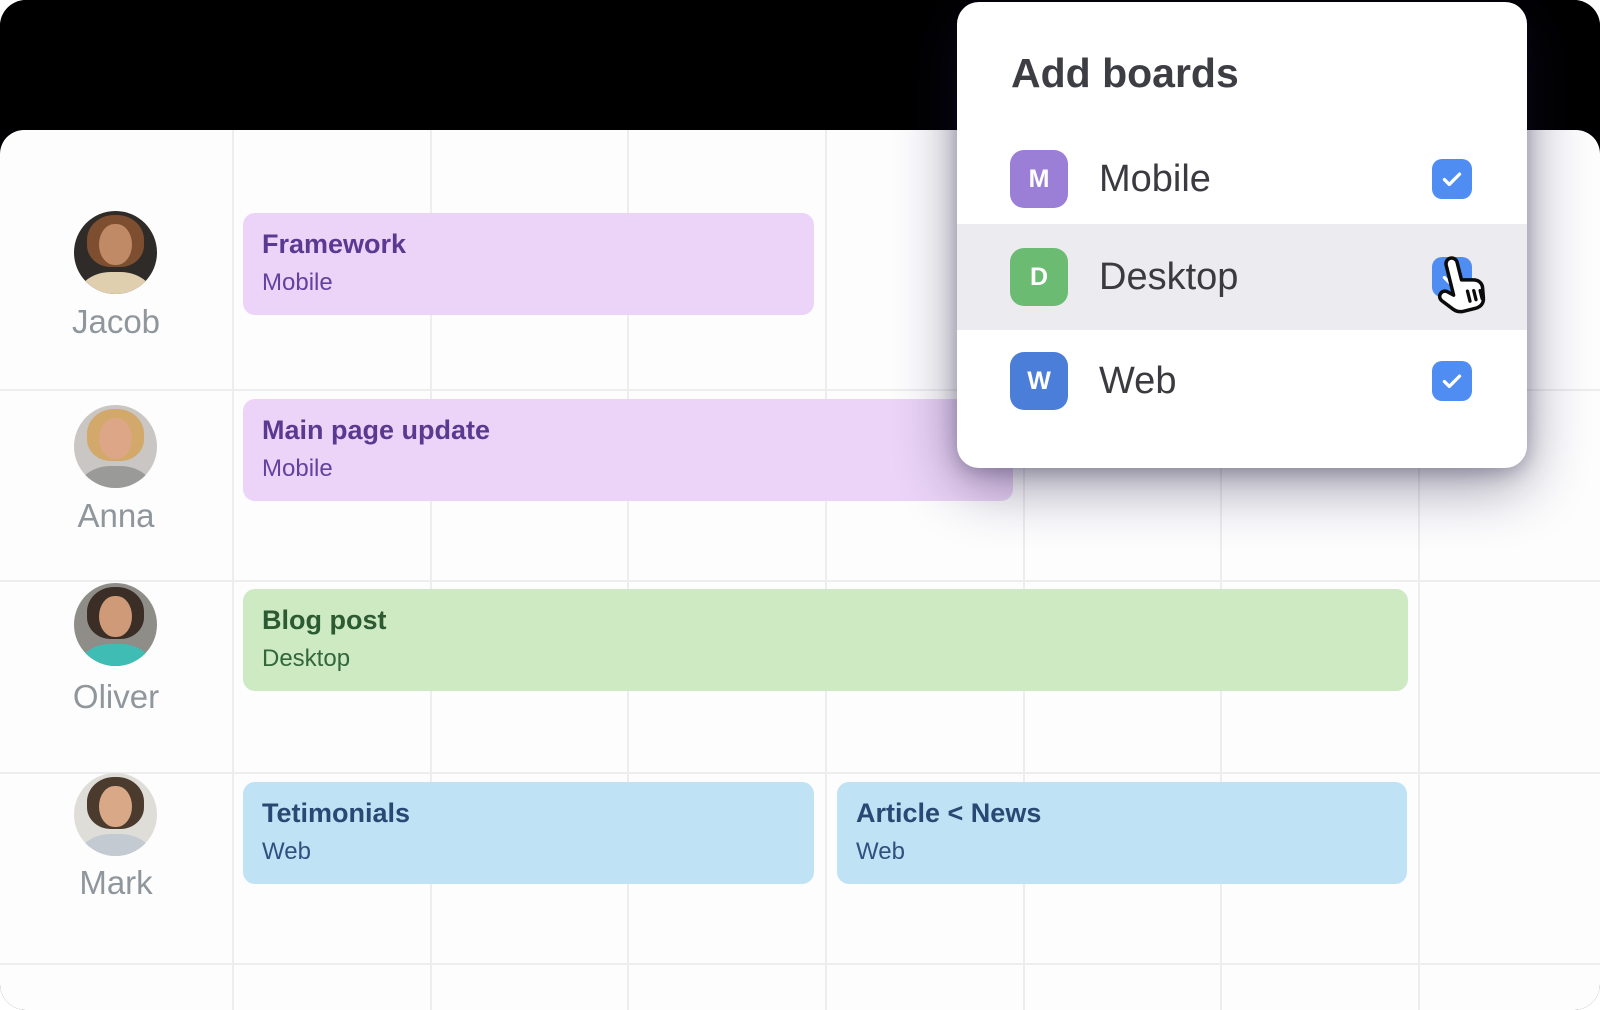 The width and height of the screenshot is (1600, 1010). Describe the element at coordinates (336, 813) in the screenshot. I see `task-title: Tetimonials` at that location.